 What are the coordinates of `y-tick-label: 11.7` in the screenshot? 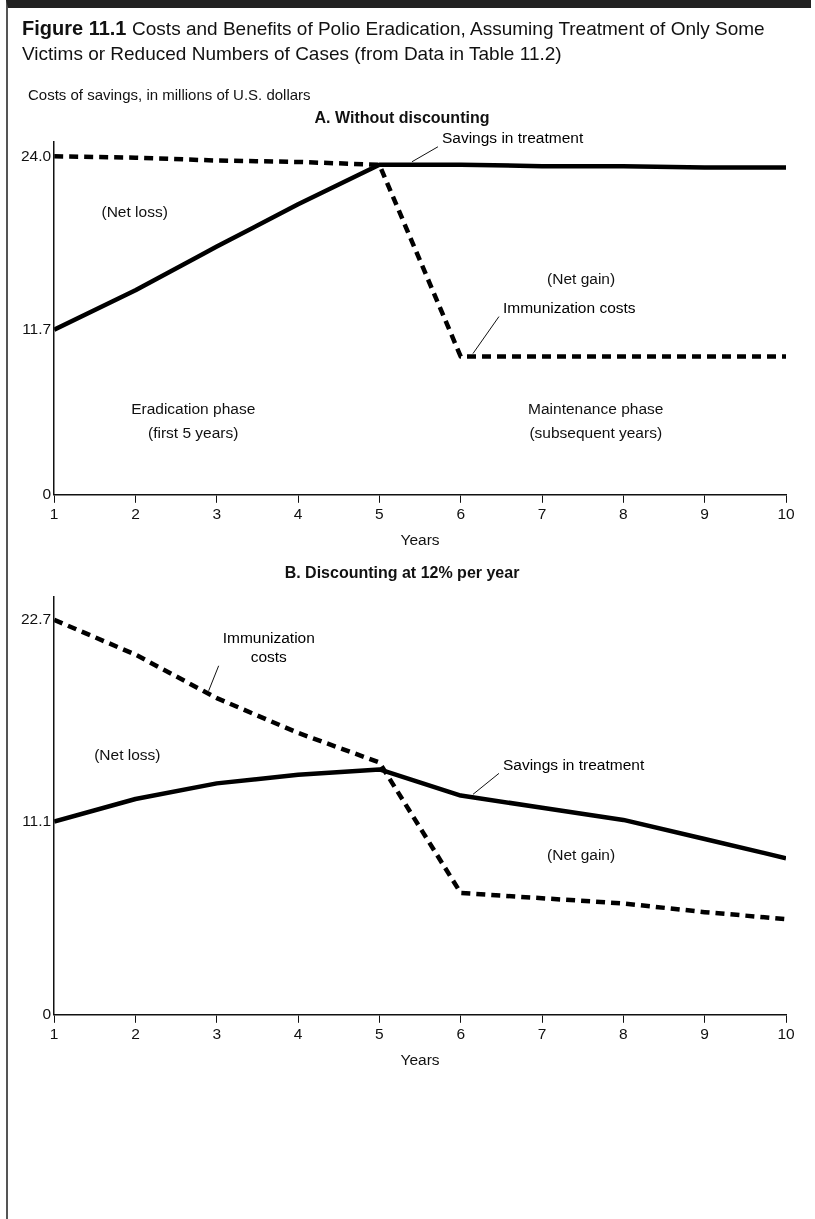 It's located at (37, 329).